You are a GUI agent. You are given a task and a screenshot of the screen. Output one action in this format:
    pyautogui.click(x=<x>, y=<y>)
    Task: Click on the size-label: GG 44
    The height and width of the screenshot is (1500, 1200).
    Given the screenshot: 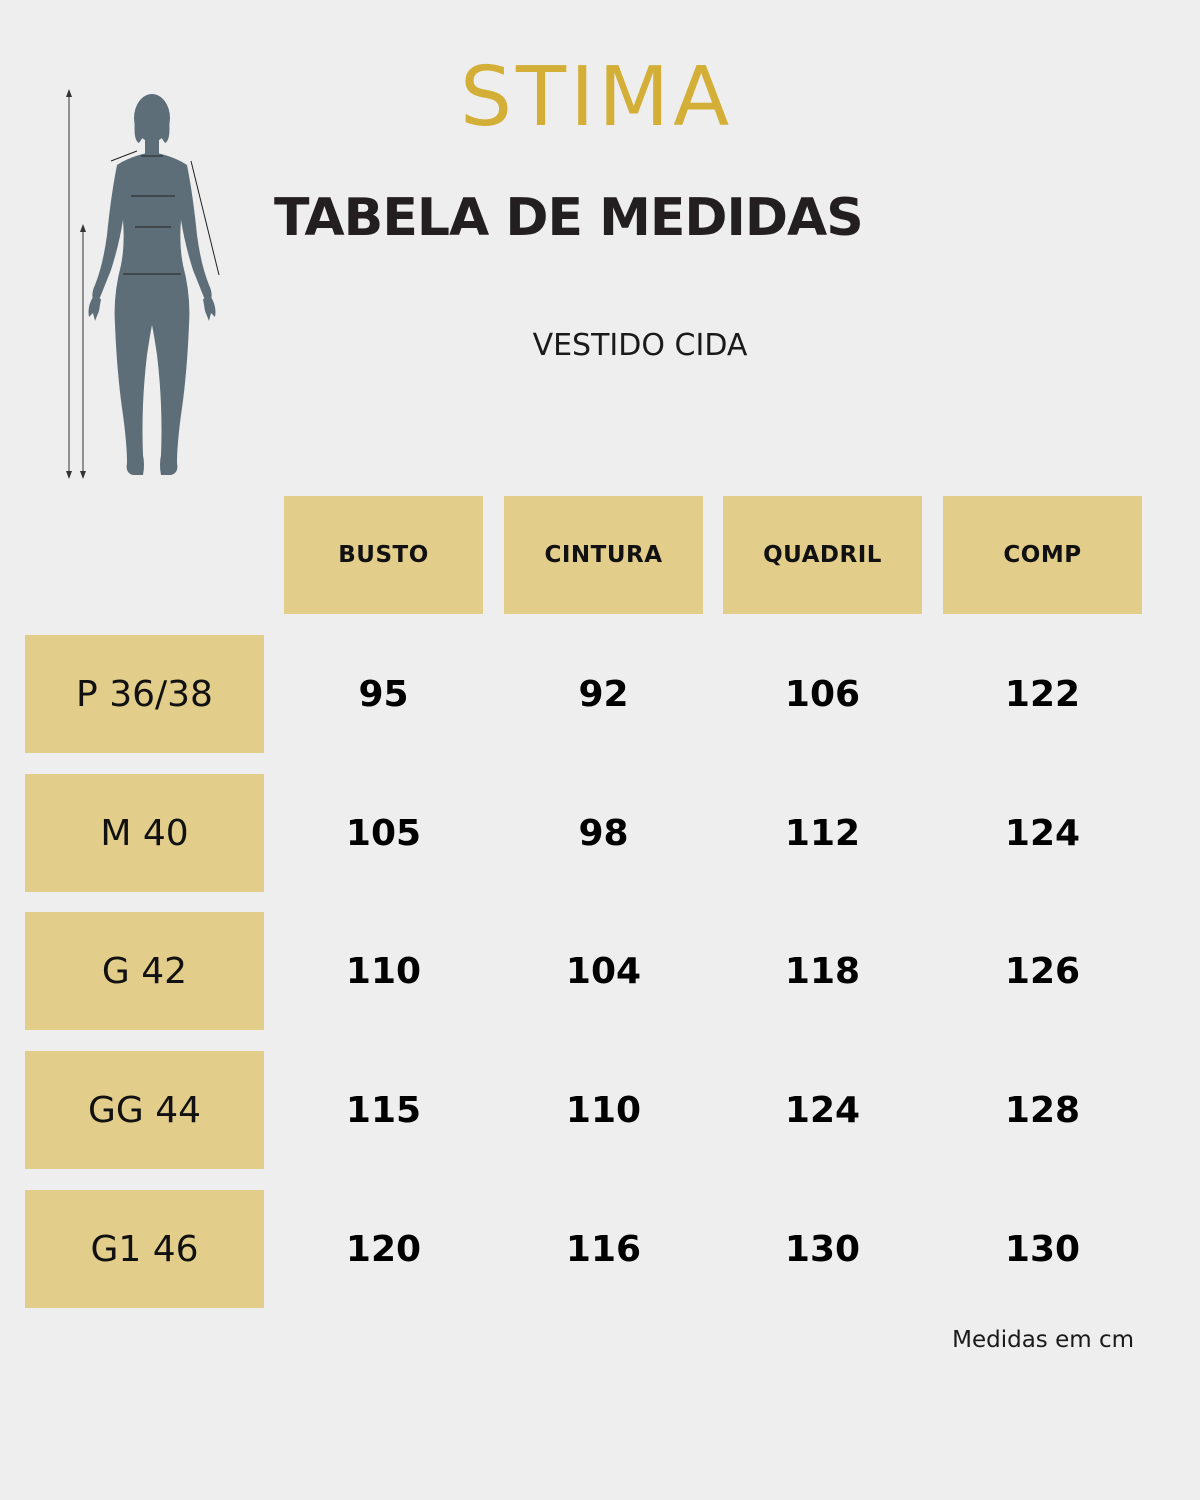 What is the action you would take?
    pyautogui.click(x=144, y=1110)
    